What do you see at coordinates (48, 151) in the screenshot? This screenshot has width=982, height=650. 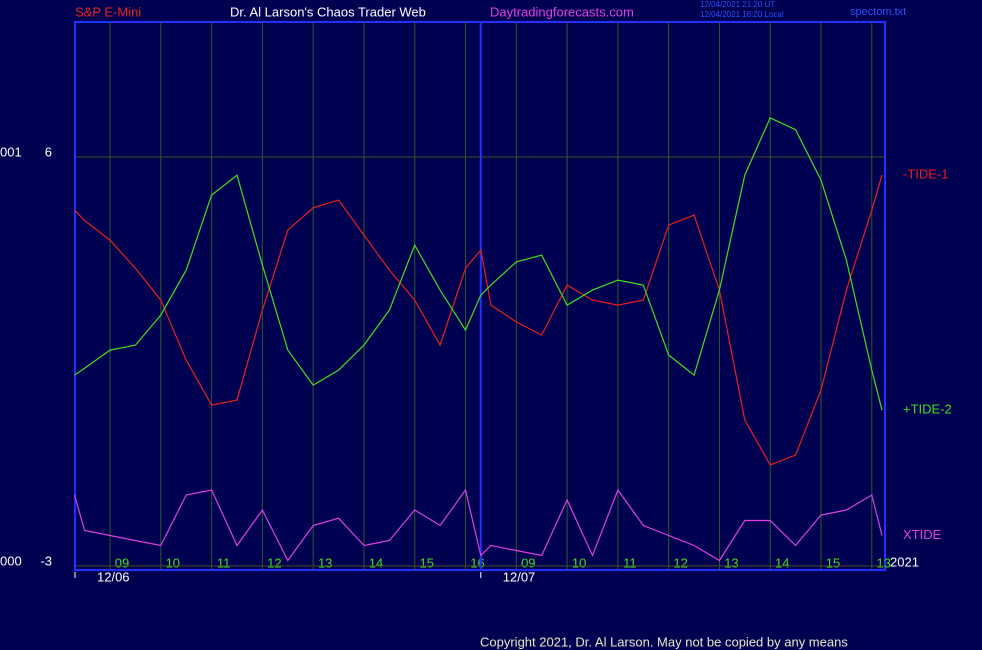 I see `y-tick-label: 6` at bounding box center [48, 151].